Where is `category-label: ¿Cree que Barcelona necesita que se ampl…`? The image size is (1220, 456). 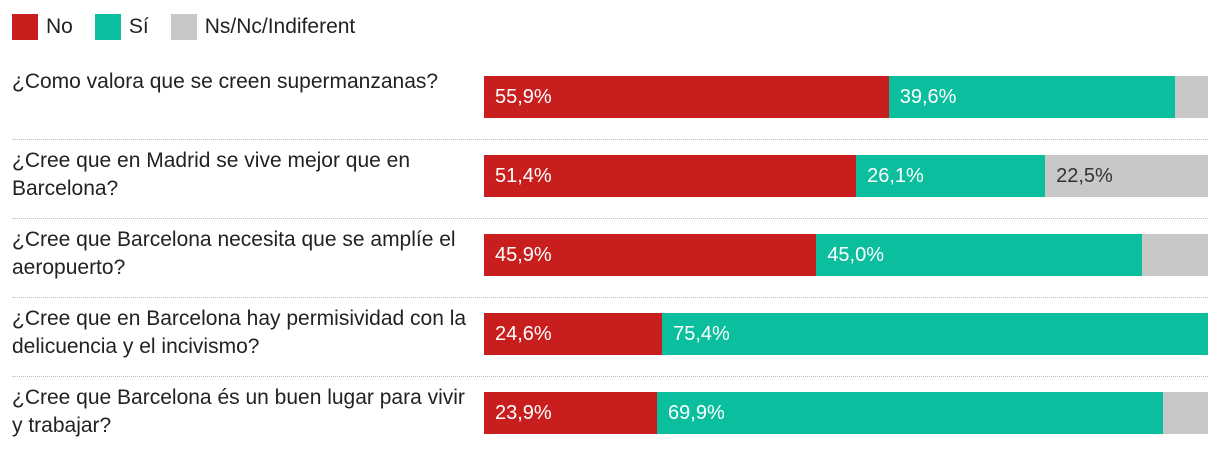 category-label: ¿Cree que Barcelona necesita que se ampl… is located at coordinates (234, 253).